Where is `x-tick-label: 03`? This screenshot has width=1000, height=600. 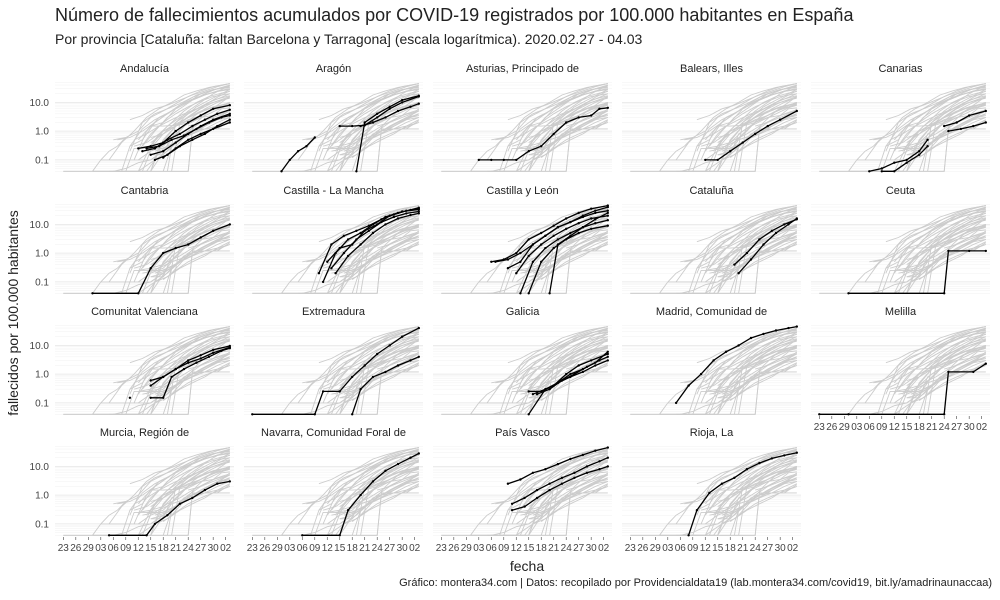
x-tick-label: 03 is located at coordinates (290, 548).